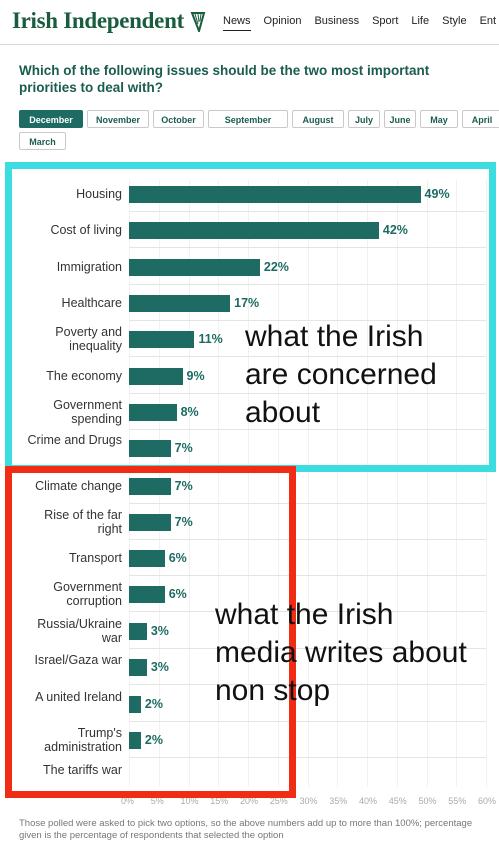 The height and width of the screenshot is (849, 499). Describe the element at coordinates (420, 21) in the screenshot. I see `nav-item-life: Life` at that location.